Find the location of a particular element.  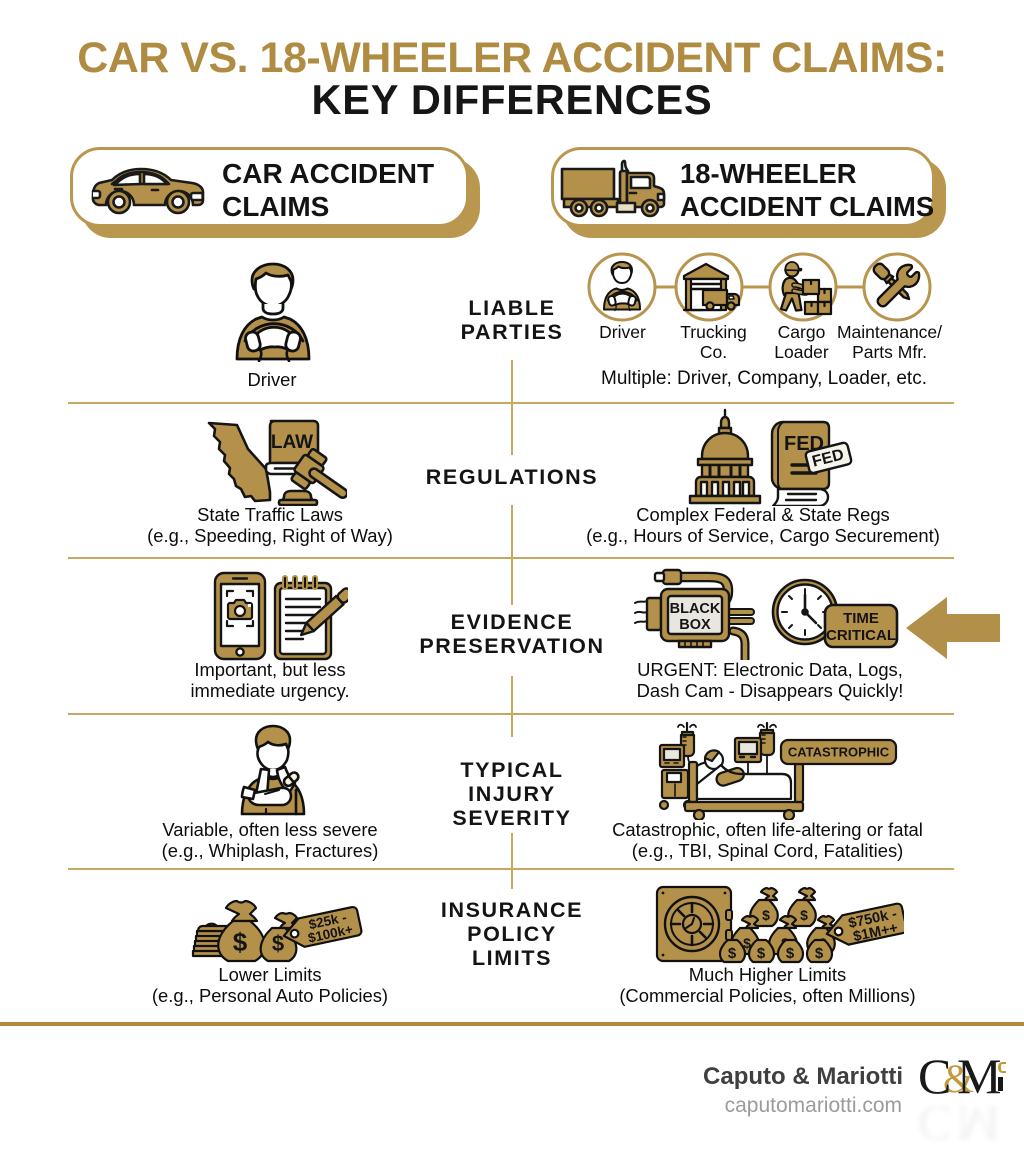

svg-text: LAW is located at coordinates (292, 442).